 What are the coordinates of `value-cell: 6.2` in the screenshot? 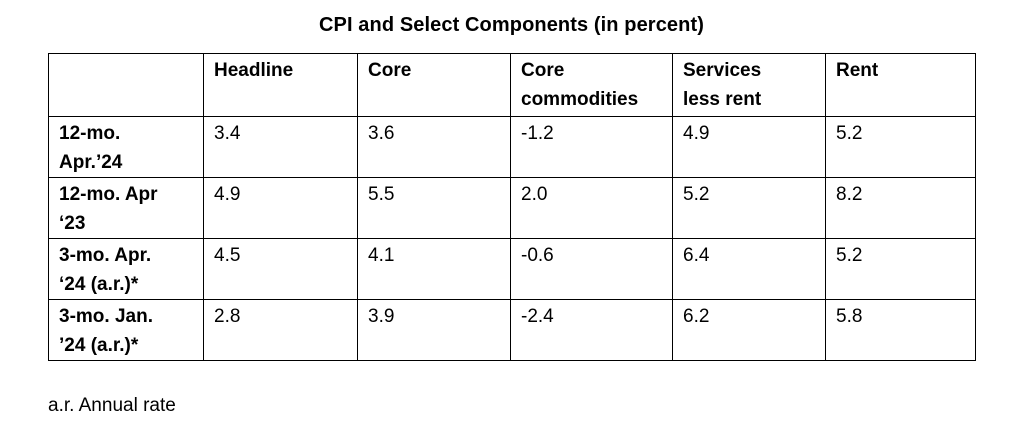 It's located at (749, 330).